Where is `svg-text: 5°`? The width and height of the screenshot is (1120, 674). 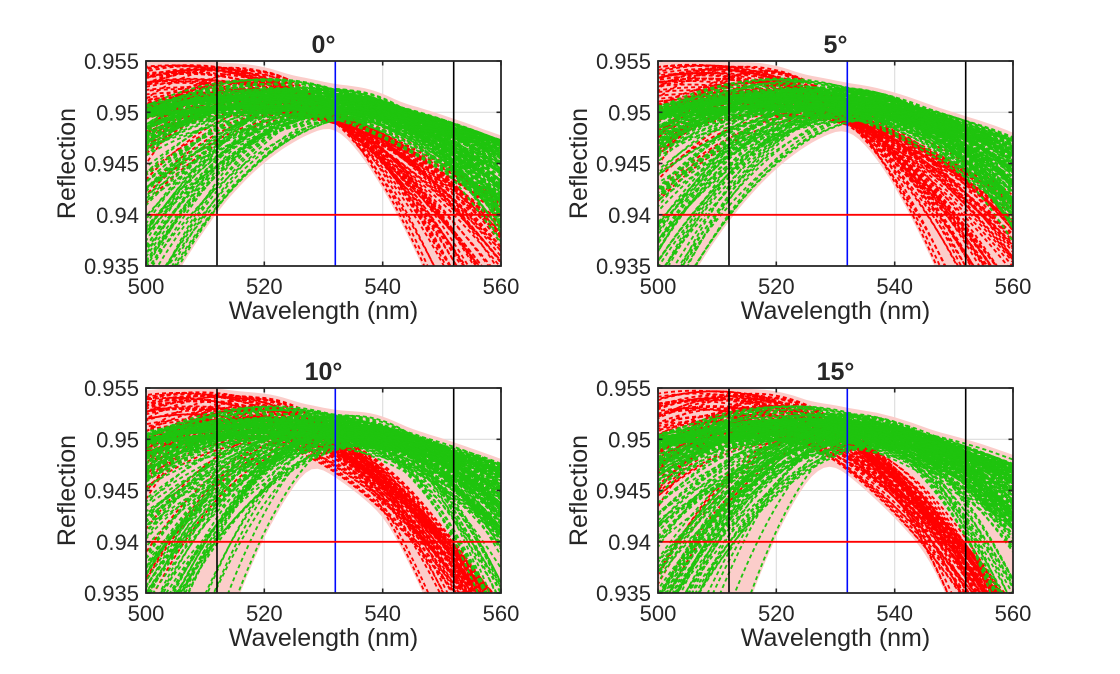
svg-text: 5° is located at coordinates (836, 45).